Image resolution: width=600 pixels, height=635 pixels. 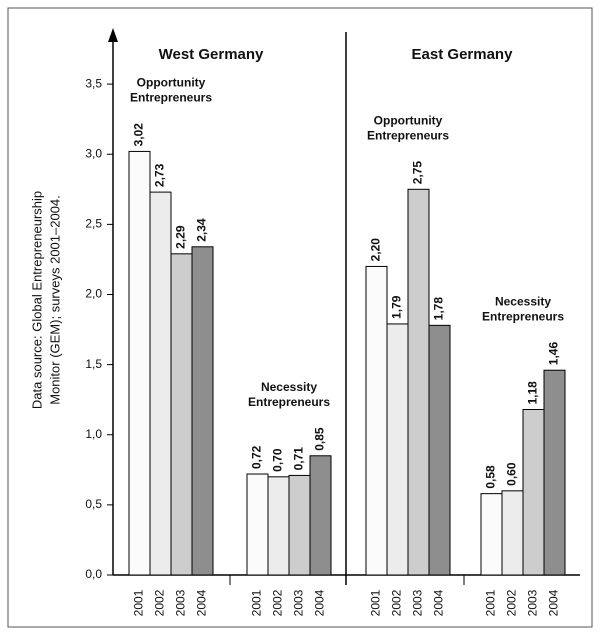 What do you see at coordinates (320, 439) in the screenshot?
I see `data-label: 0,85` at bounding box center [320, 439].